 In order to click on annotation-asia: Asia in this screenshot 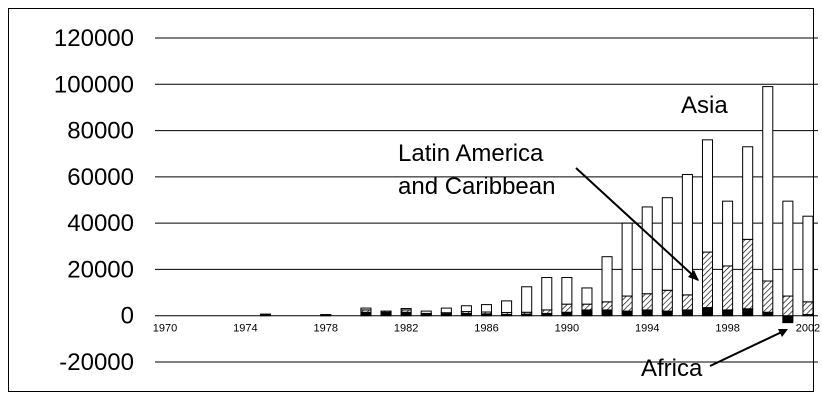, I will do `click(704, 105)`.